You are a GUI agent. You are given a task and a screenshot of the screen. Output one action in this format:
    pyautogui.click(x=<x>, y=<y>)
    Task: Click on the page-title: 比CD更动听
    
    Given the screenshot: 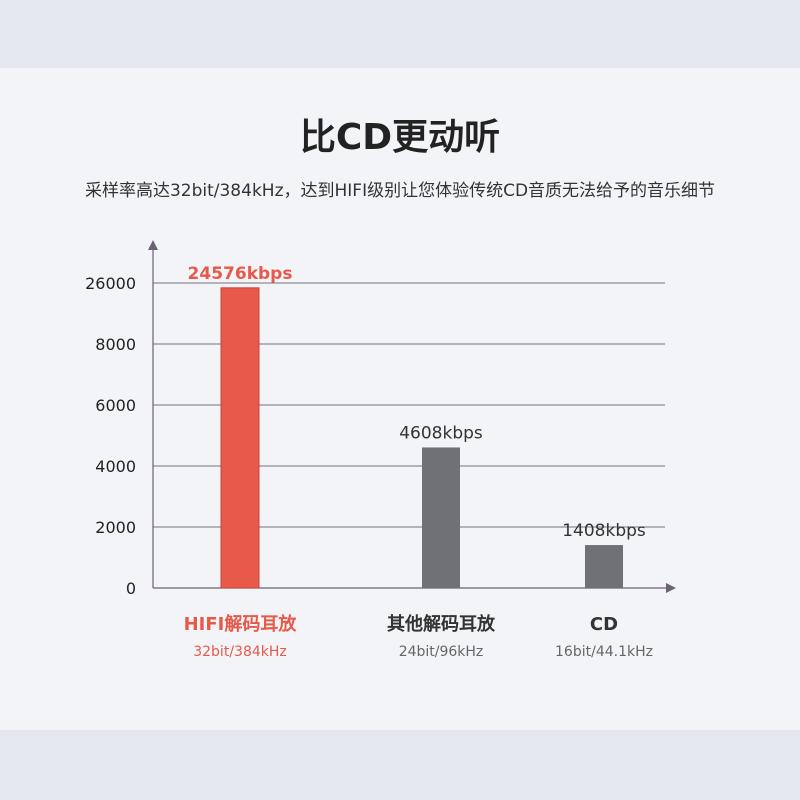 What is the action you would take?
    pyautogui.click(x=400, y=137)
    